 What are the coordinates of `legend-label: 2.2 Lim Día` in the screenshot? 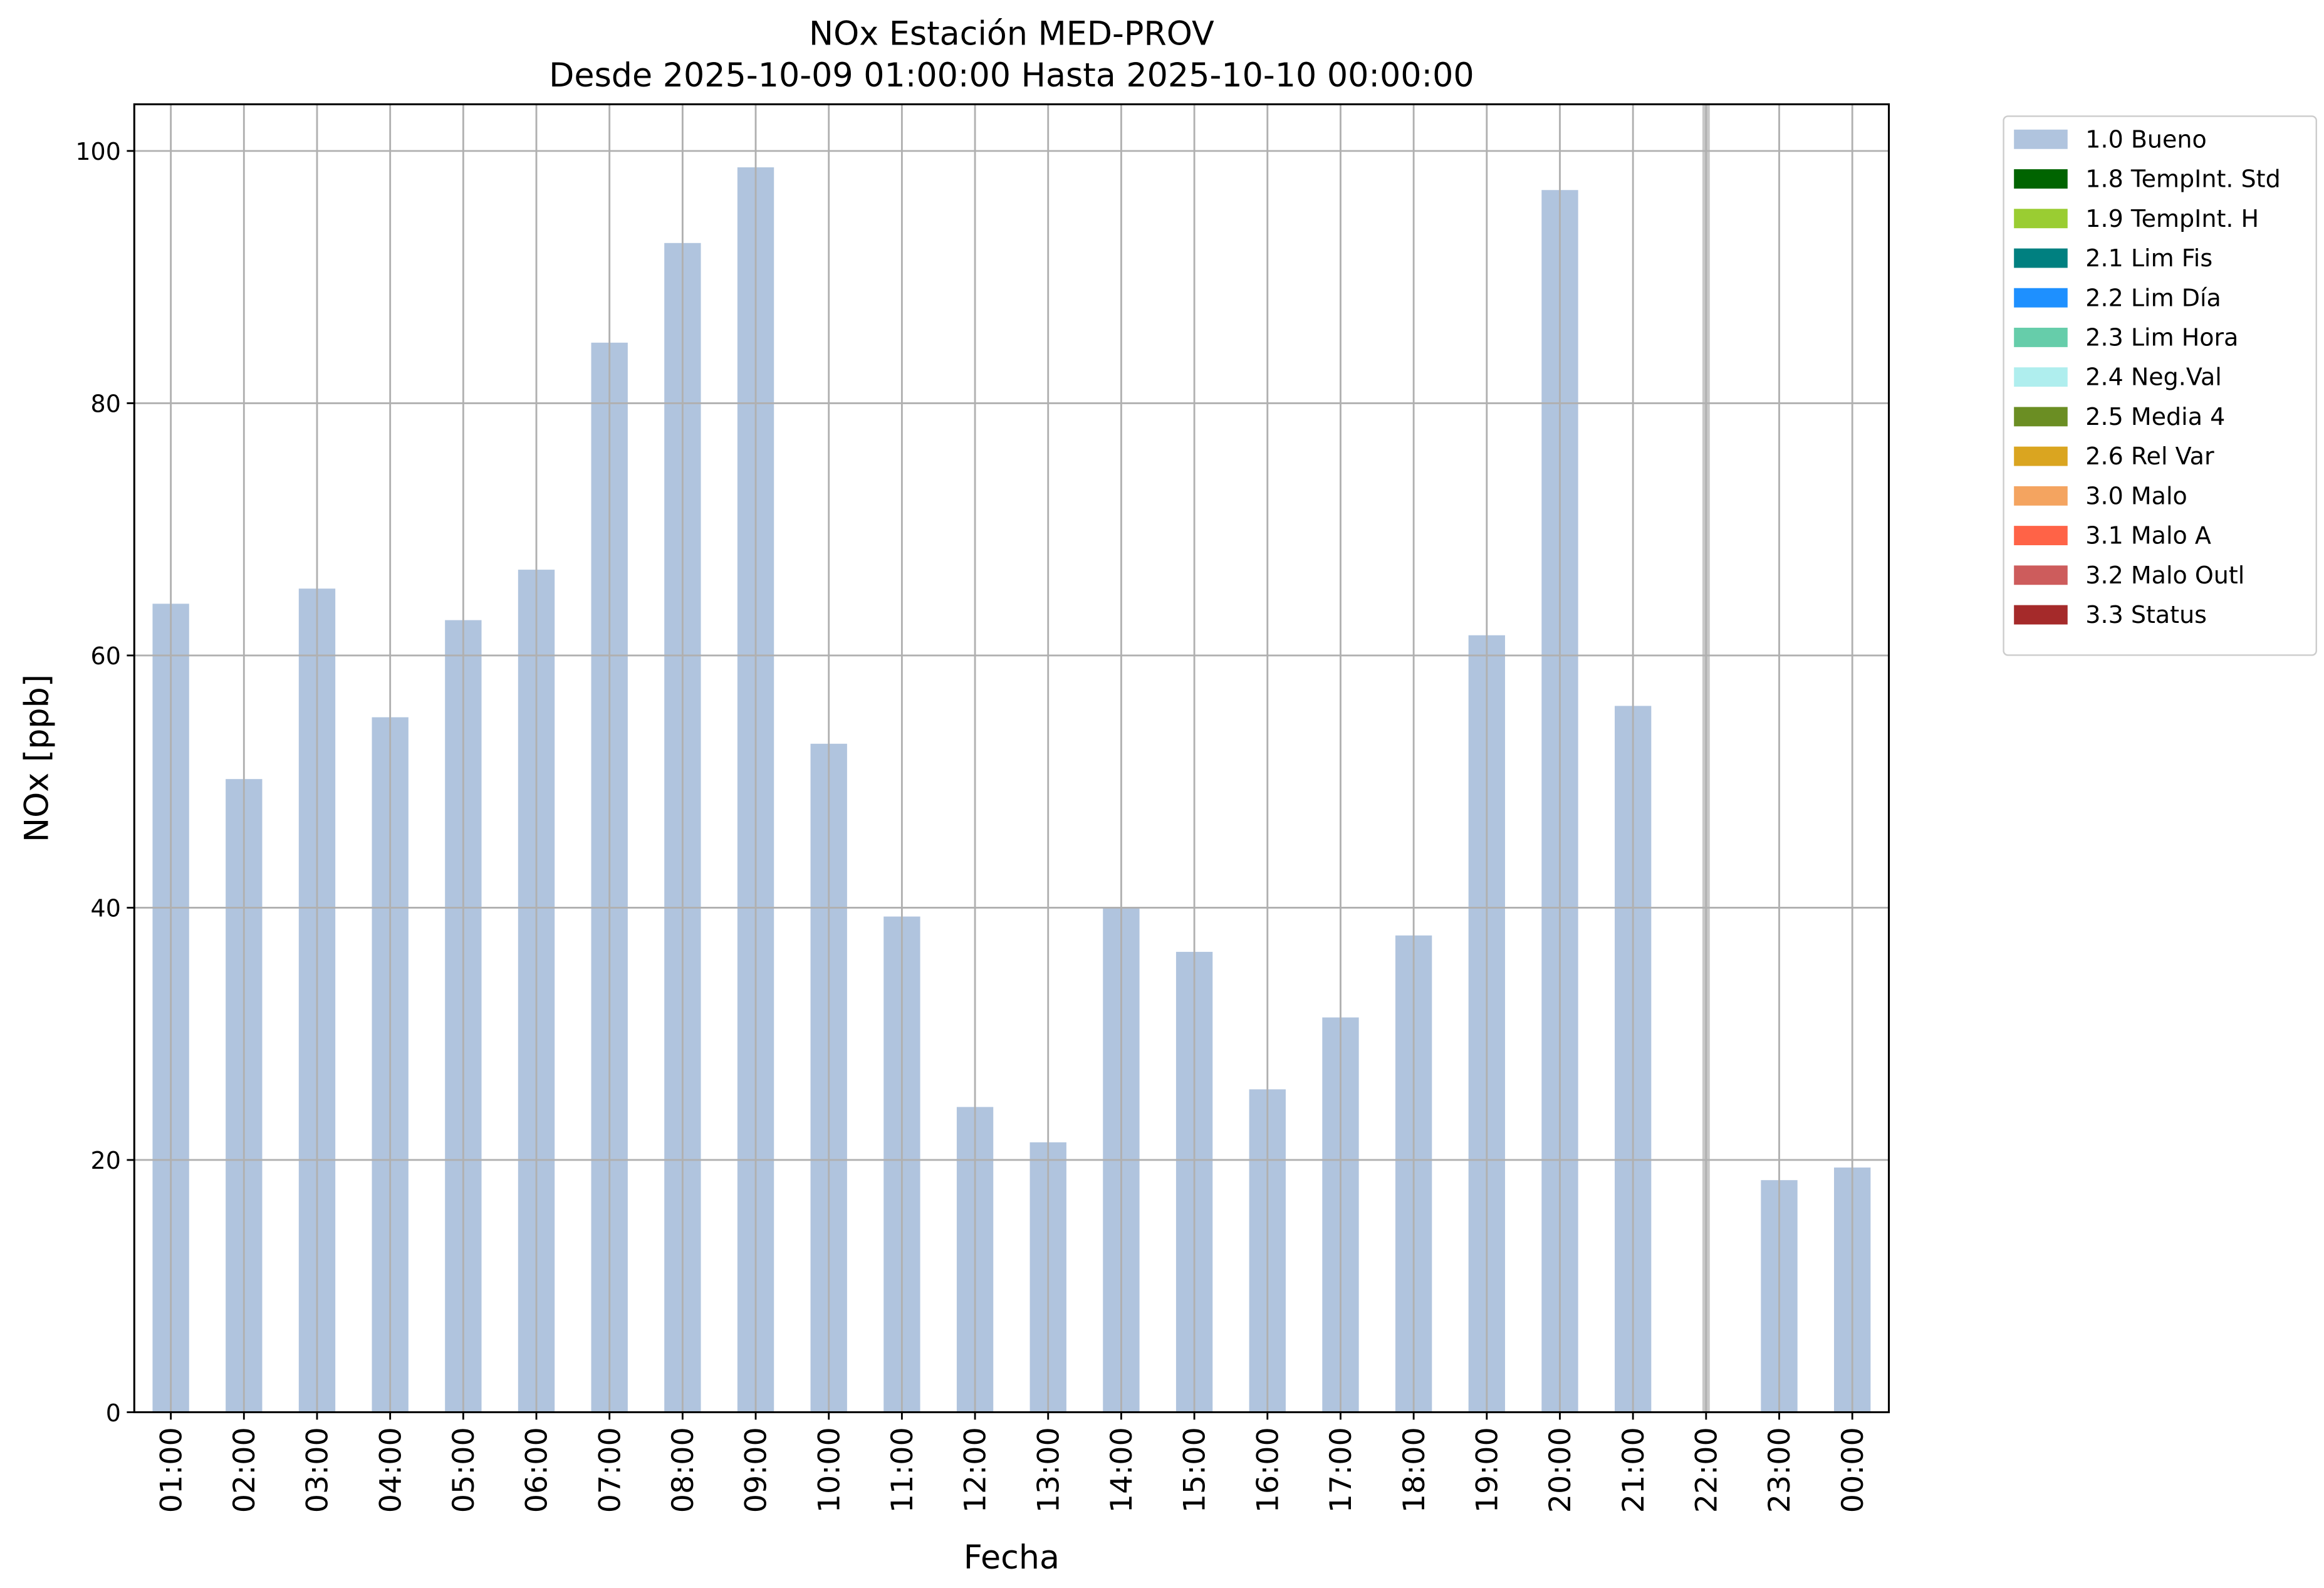 It's located at (2153, 298).